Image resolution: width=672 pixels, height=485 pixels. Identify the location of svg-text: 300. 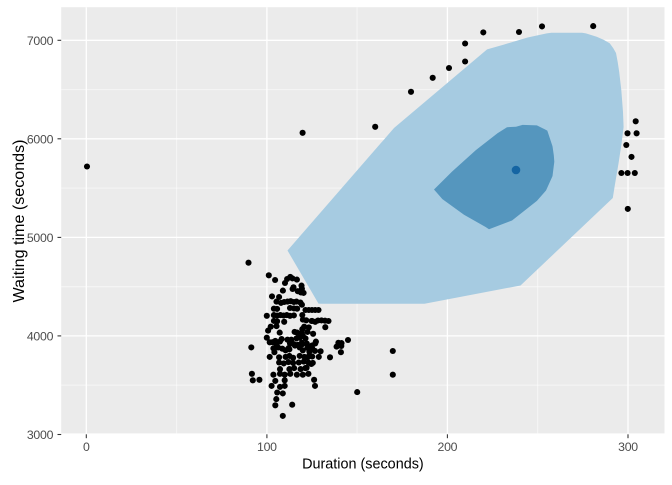
(628, 447).